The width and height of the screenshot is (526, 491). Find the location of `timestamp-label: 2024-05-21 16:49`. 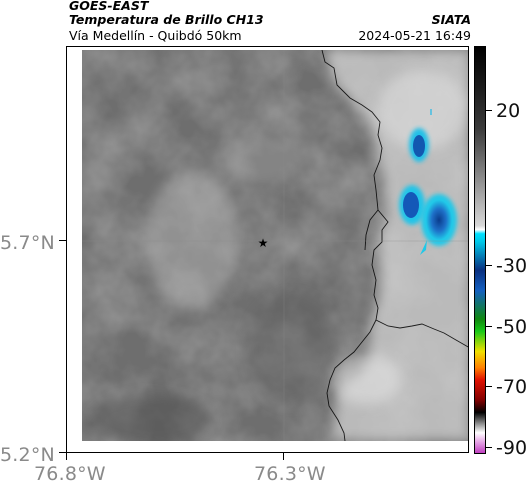

timestamp-label: 2024-05-21 16:49 is located at coordinates (414, 35).